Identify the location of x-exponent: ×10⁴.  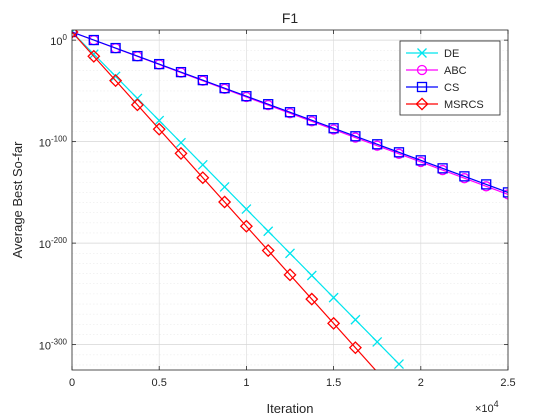
(487, 407).